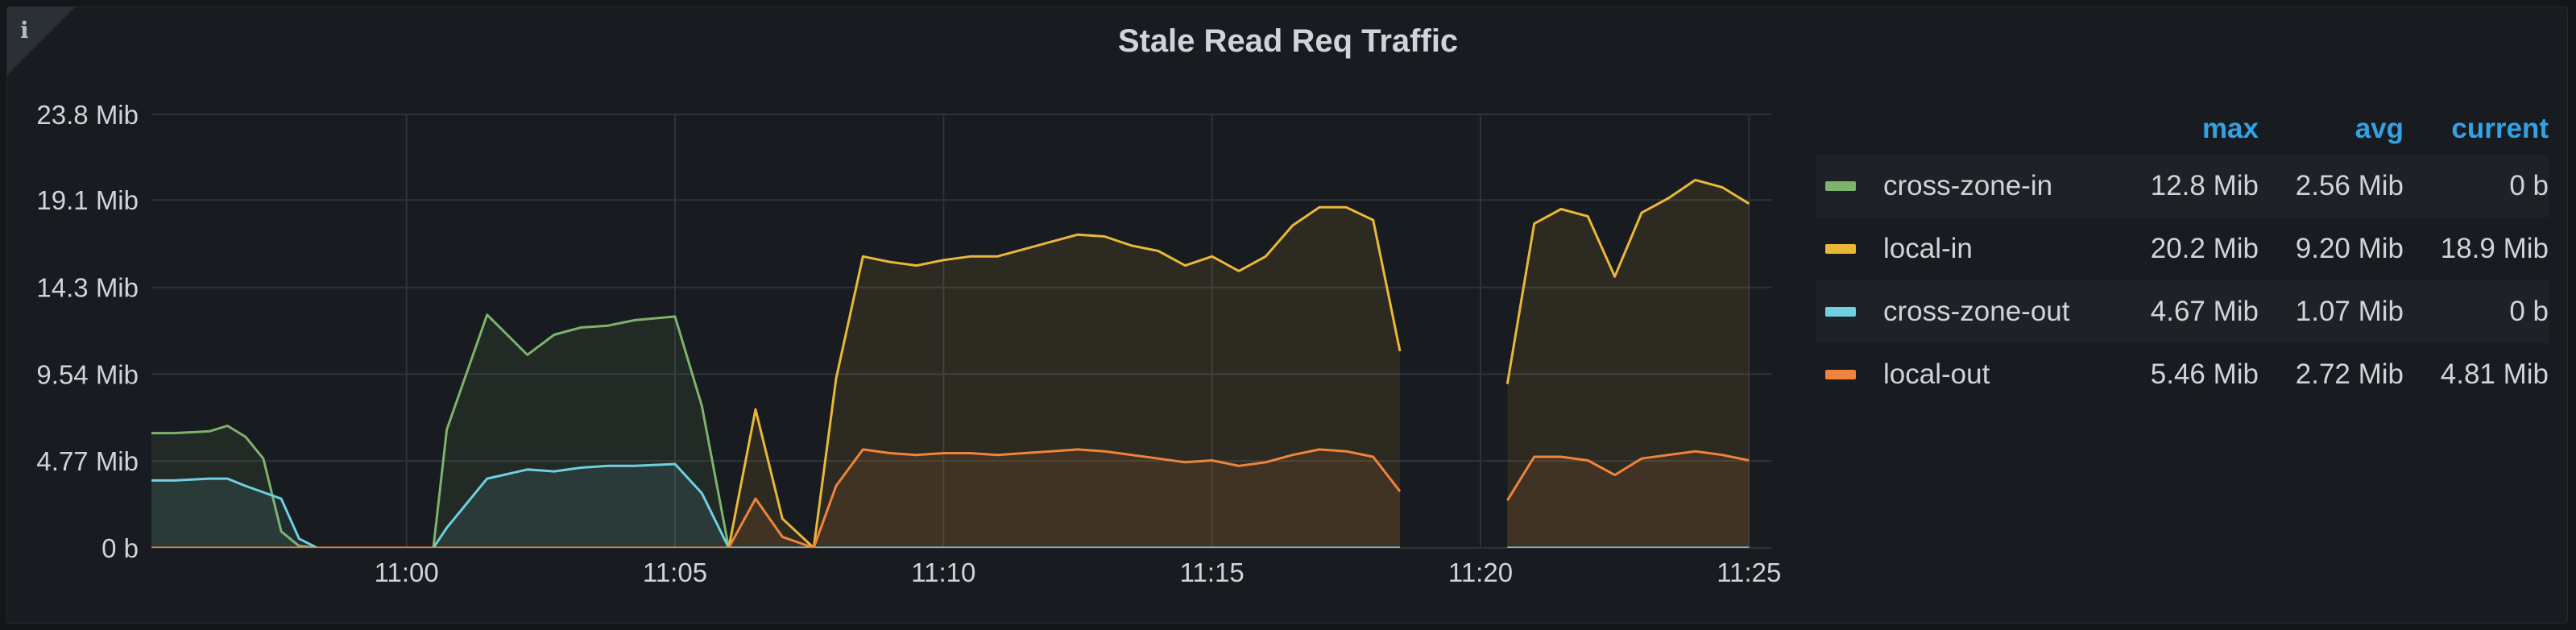 This screenshot has height=630, width=2576. I want to click on y-tick-label: 0 b, so click(120, 548).